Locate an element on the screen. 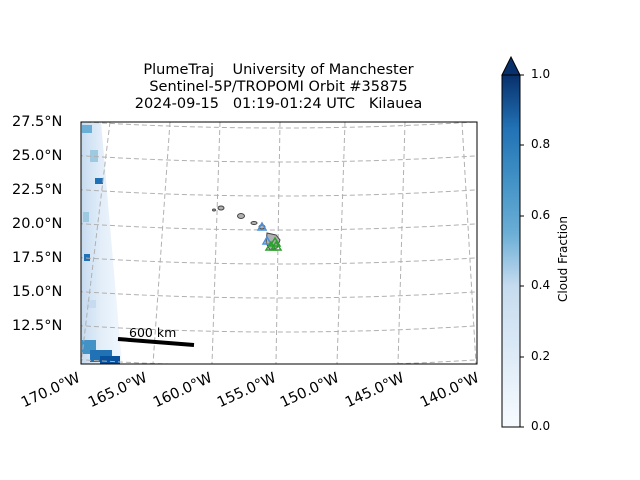 Image resolution: width=640 pixels, height=480 pixels. lat-label: 12.5°N is located at coordinates (37, 326).